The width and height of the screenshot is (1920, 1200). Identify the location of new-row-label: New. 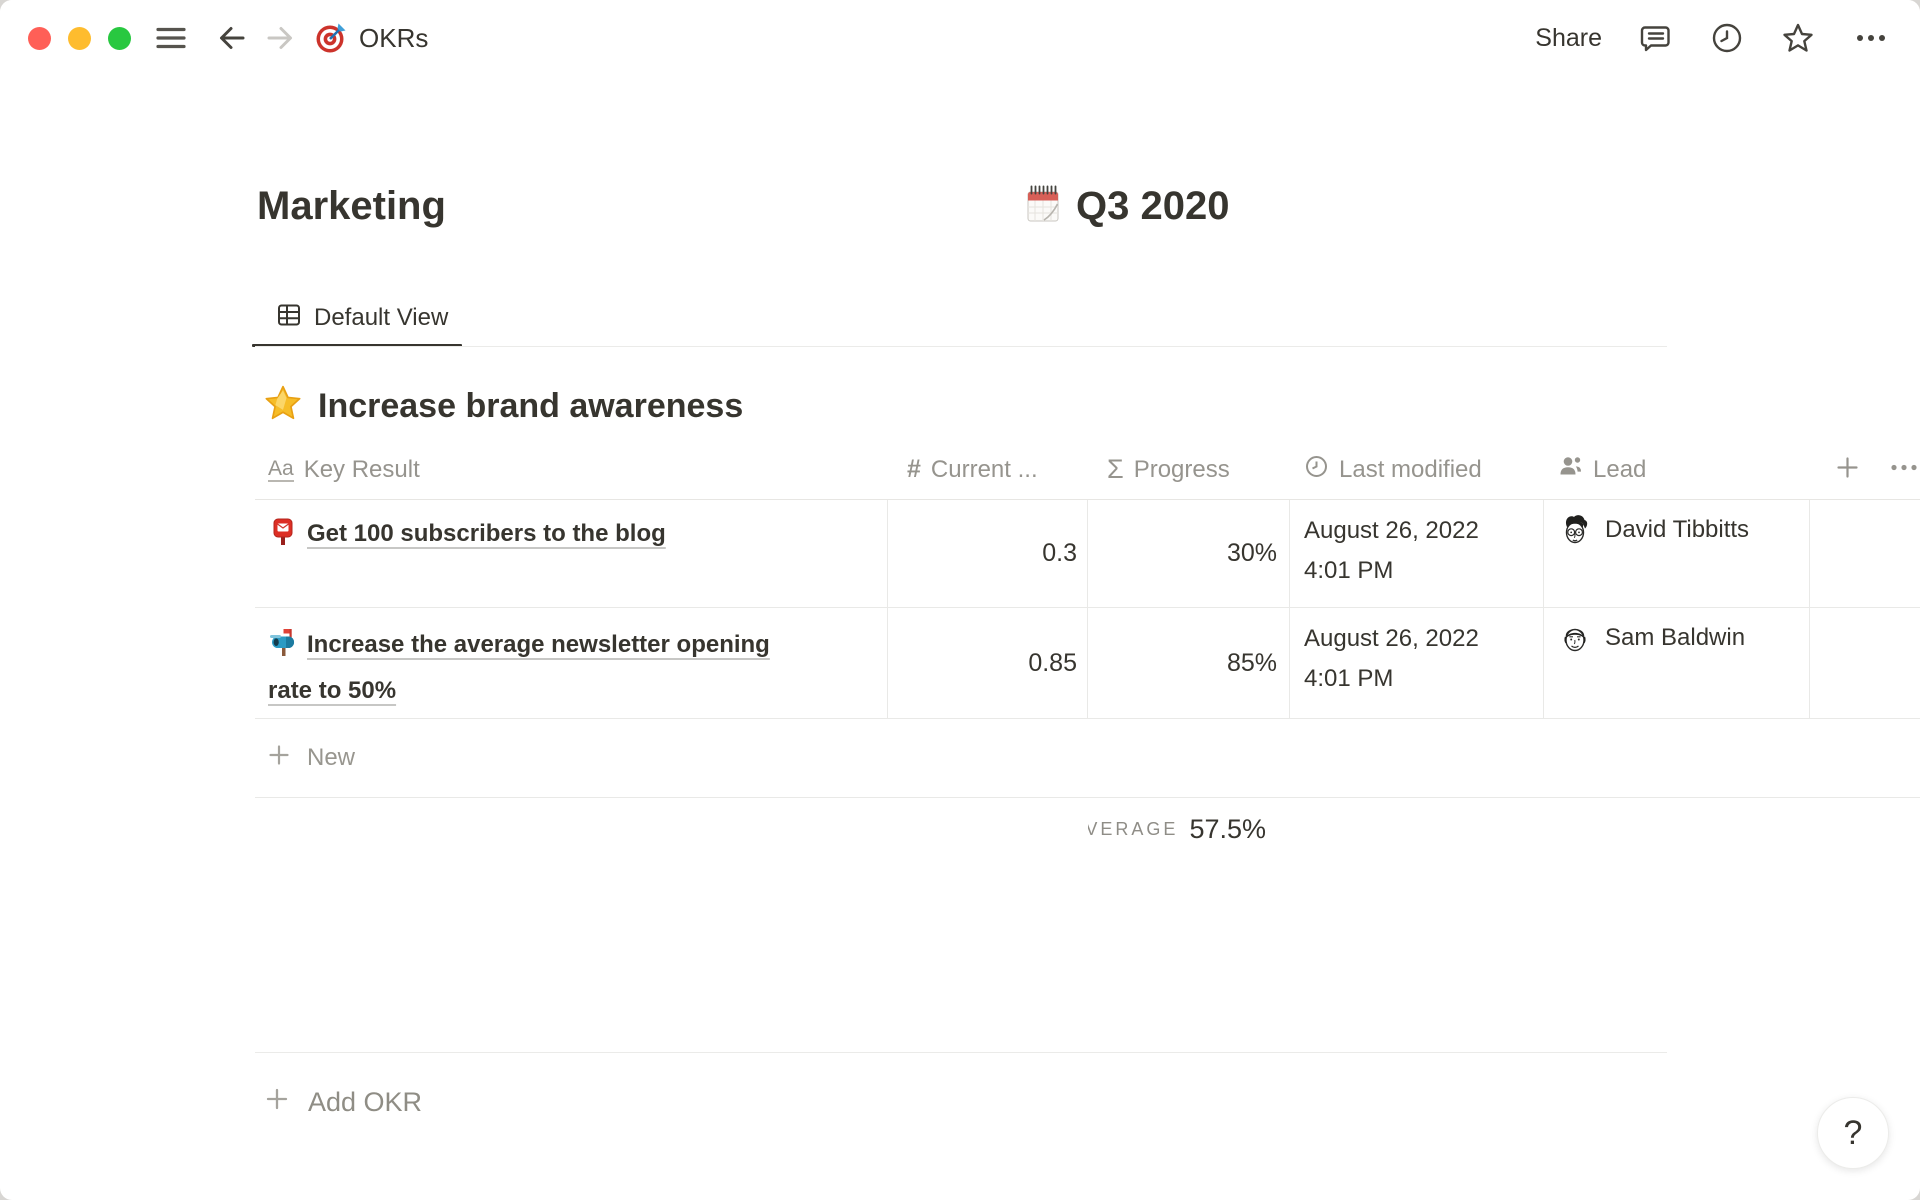
(331, 757).